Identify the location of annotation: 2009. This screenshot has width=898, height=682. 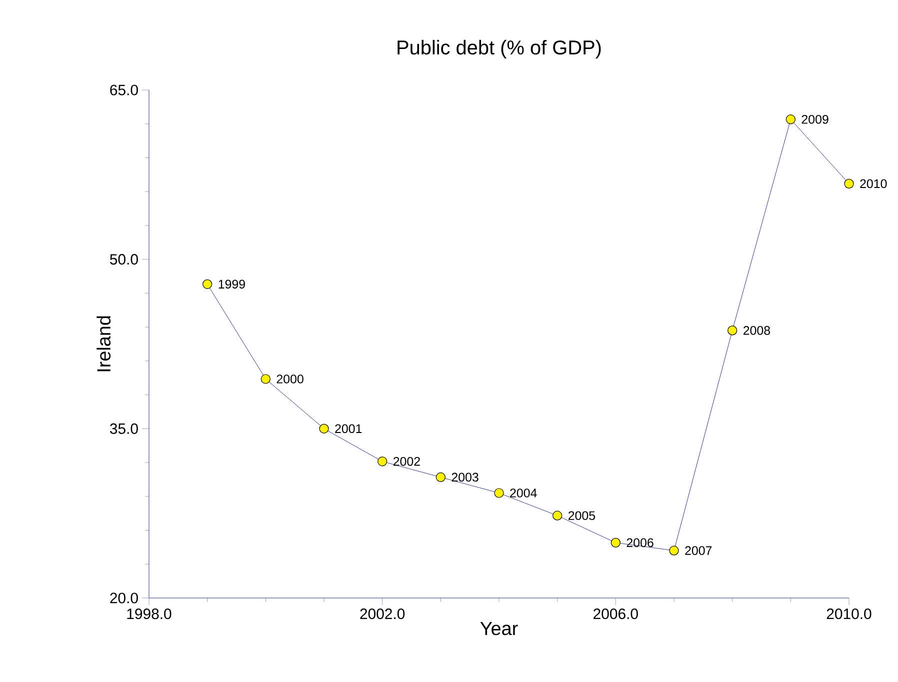
(815, 119).